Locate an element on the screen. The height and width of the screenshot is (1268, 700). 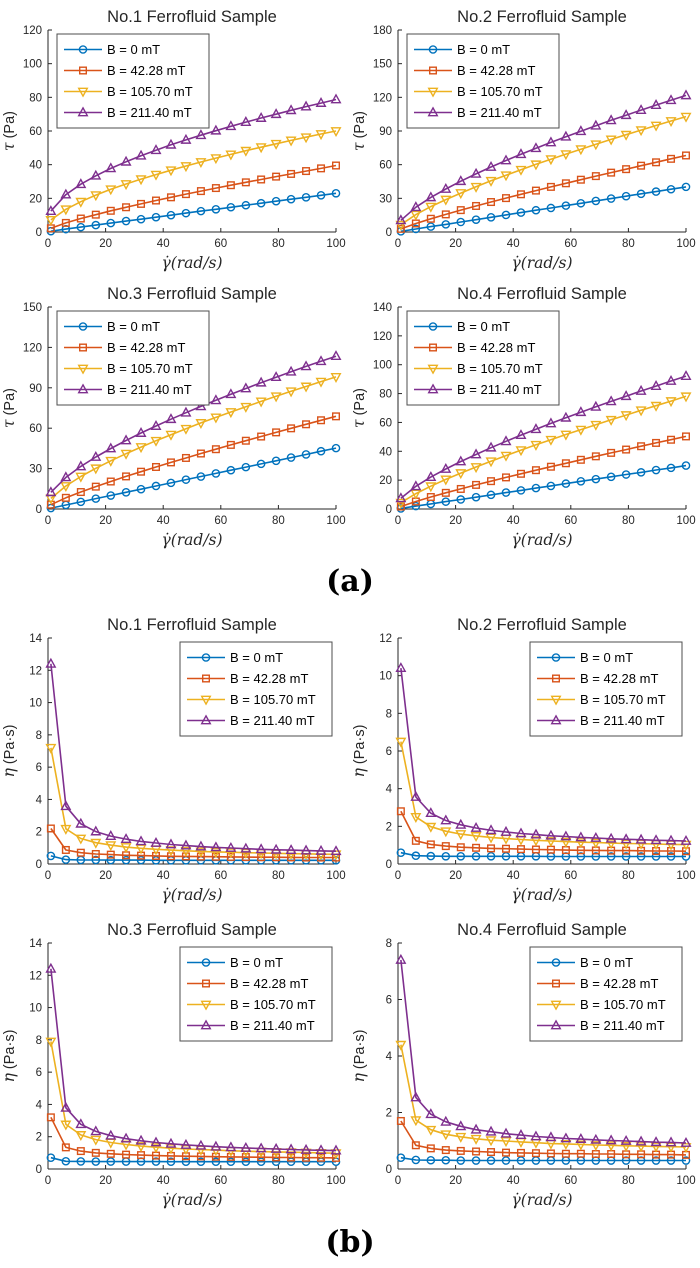
y-axis-label: η (Pa·s) is located at coordinates (359, 1056).